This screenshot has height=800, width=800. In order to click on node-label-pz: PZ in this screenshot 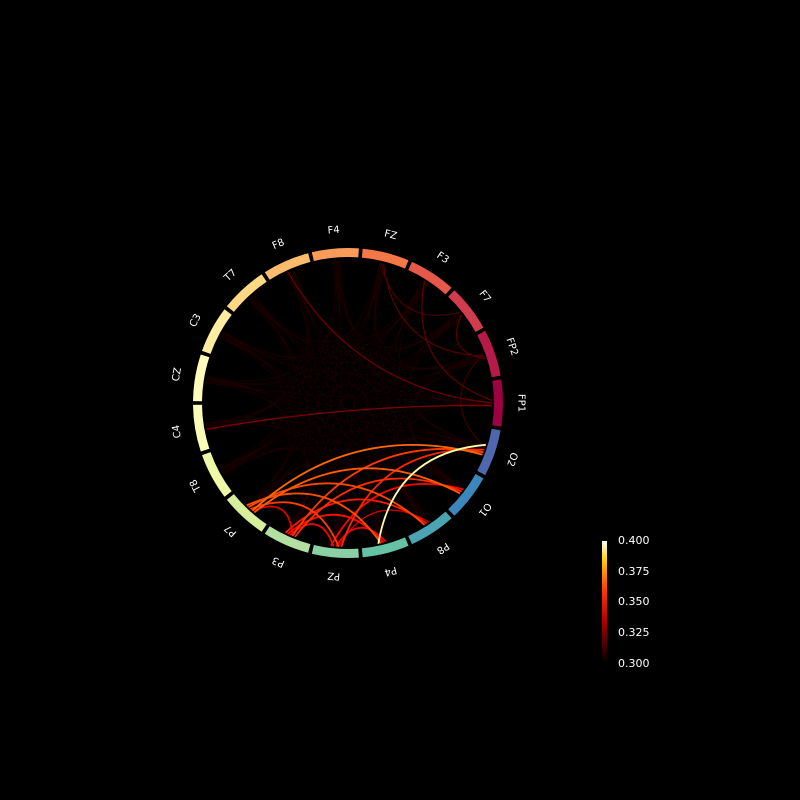, I will do `click(334, 575)`.